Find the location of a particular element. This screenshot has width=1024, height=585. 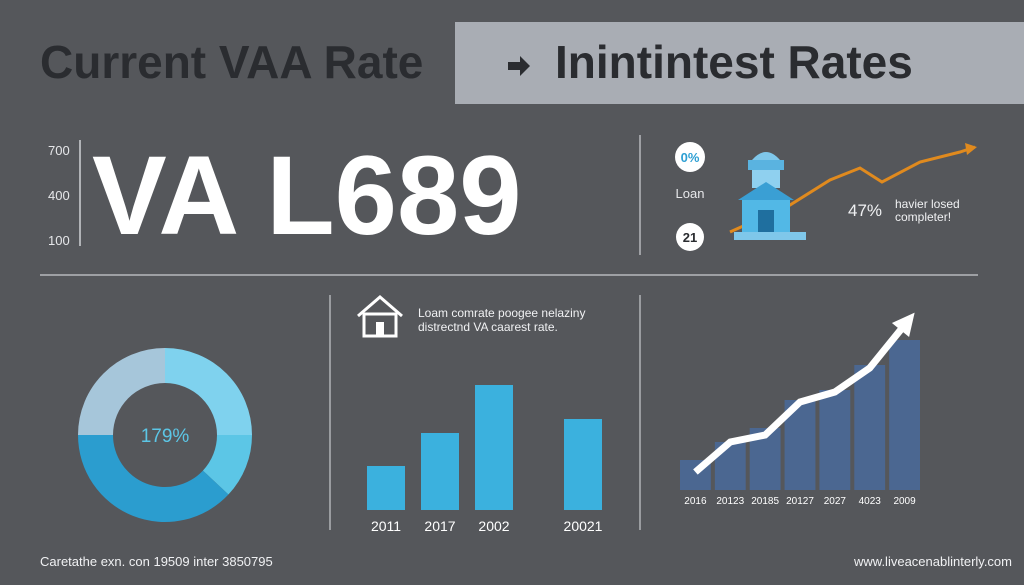

title-right: Inintintest Rates is located at coordinates (734, 62).